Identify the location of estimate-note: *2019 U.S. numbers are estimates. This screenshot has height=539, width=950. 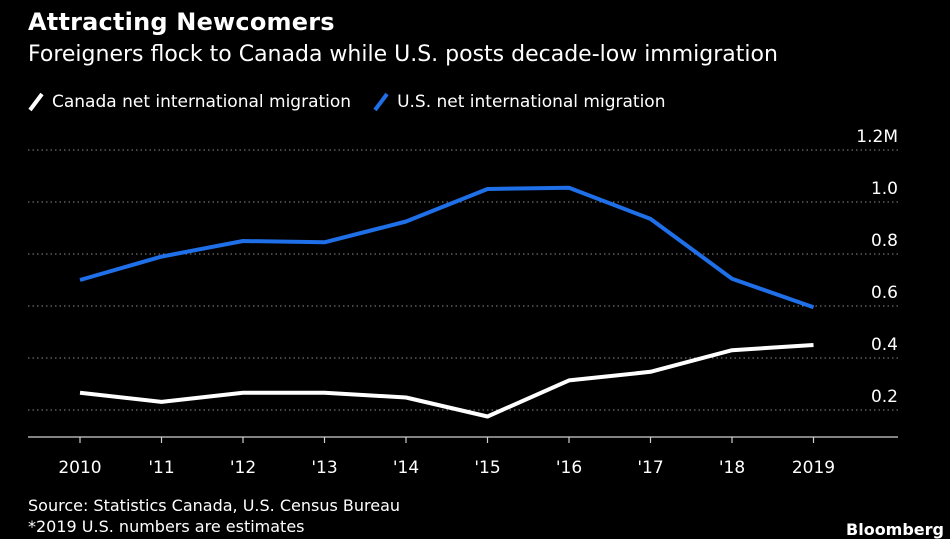
(166, 526).